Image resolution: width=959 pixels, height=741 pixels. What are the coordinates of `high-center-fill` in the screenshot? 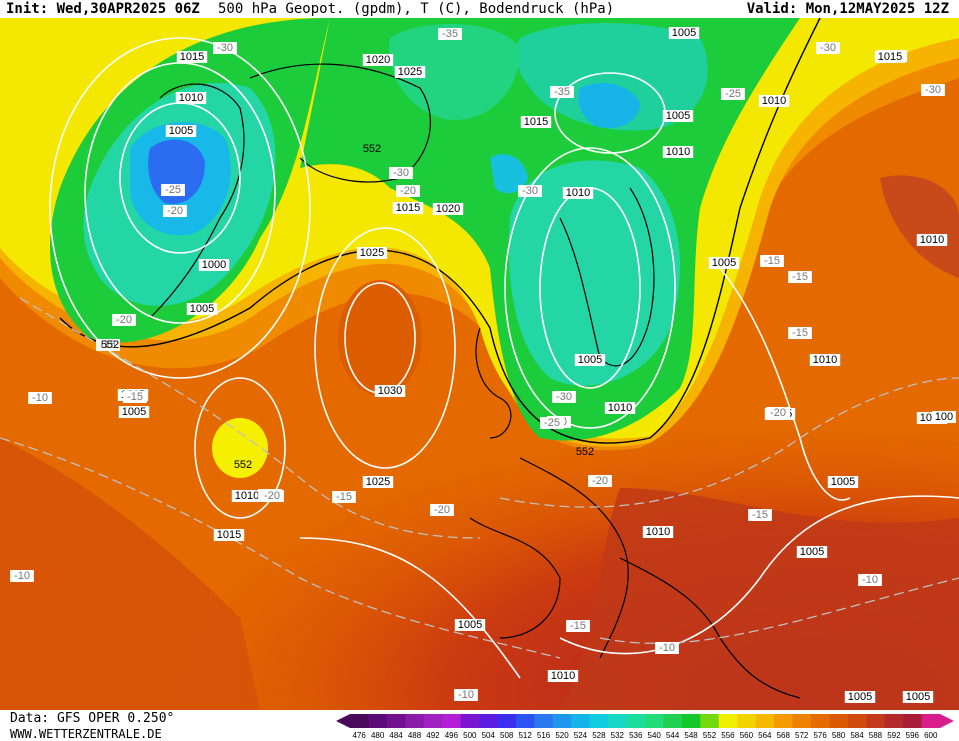 It's located at (380, 338).